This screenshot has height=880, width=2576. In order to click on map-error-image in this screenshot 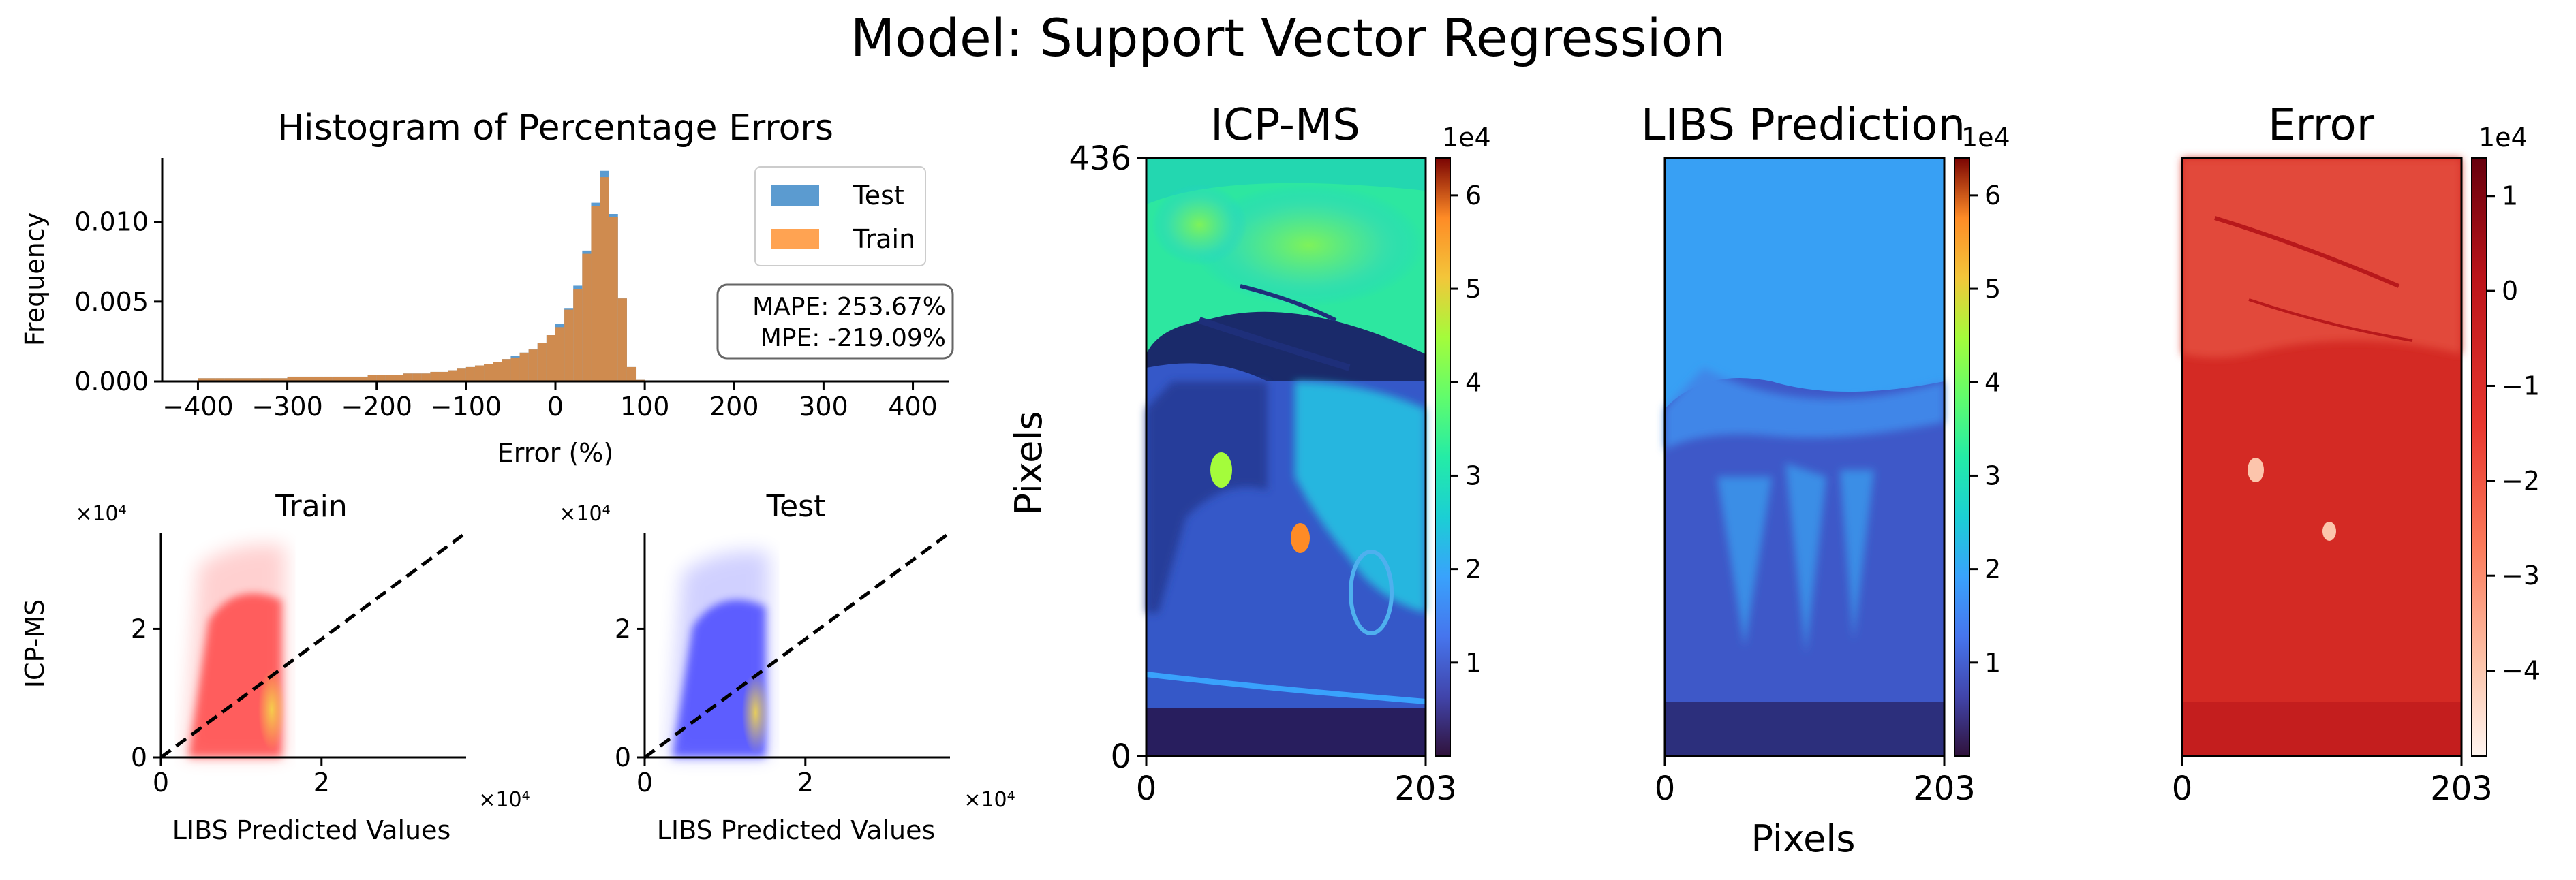, I will do `click(2322, 457)`.